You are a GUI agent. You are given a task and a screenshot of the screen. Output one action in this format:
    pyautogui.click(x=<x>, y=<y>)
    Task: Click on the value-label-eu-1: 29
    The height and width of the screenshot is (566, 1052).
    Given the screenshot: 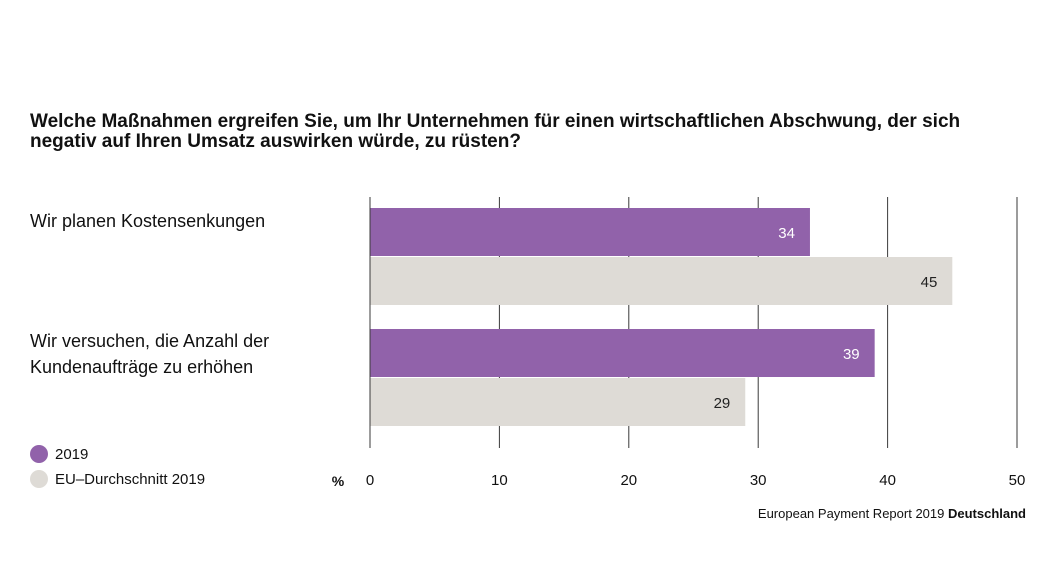 What is the action you would take?
    pyautogui.click(x=722, y=403)
    